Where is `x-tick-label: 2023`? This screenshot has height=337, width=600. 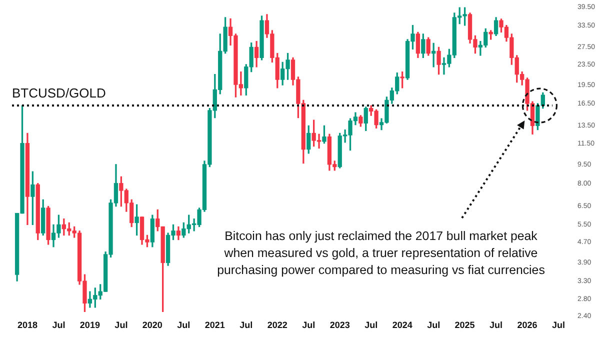
x-tick-label: 2023 is located at coordinates (340, 325).